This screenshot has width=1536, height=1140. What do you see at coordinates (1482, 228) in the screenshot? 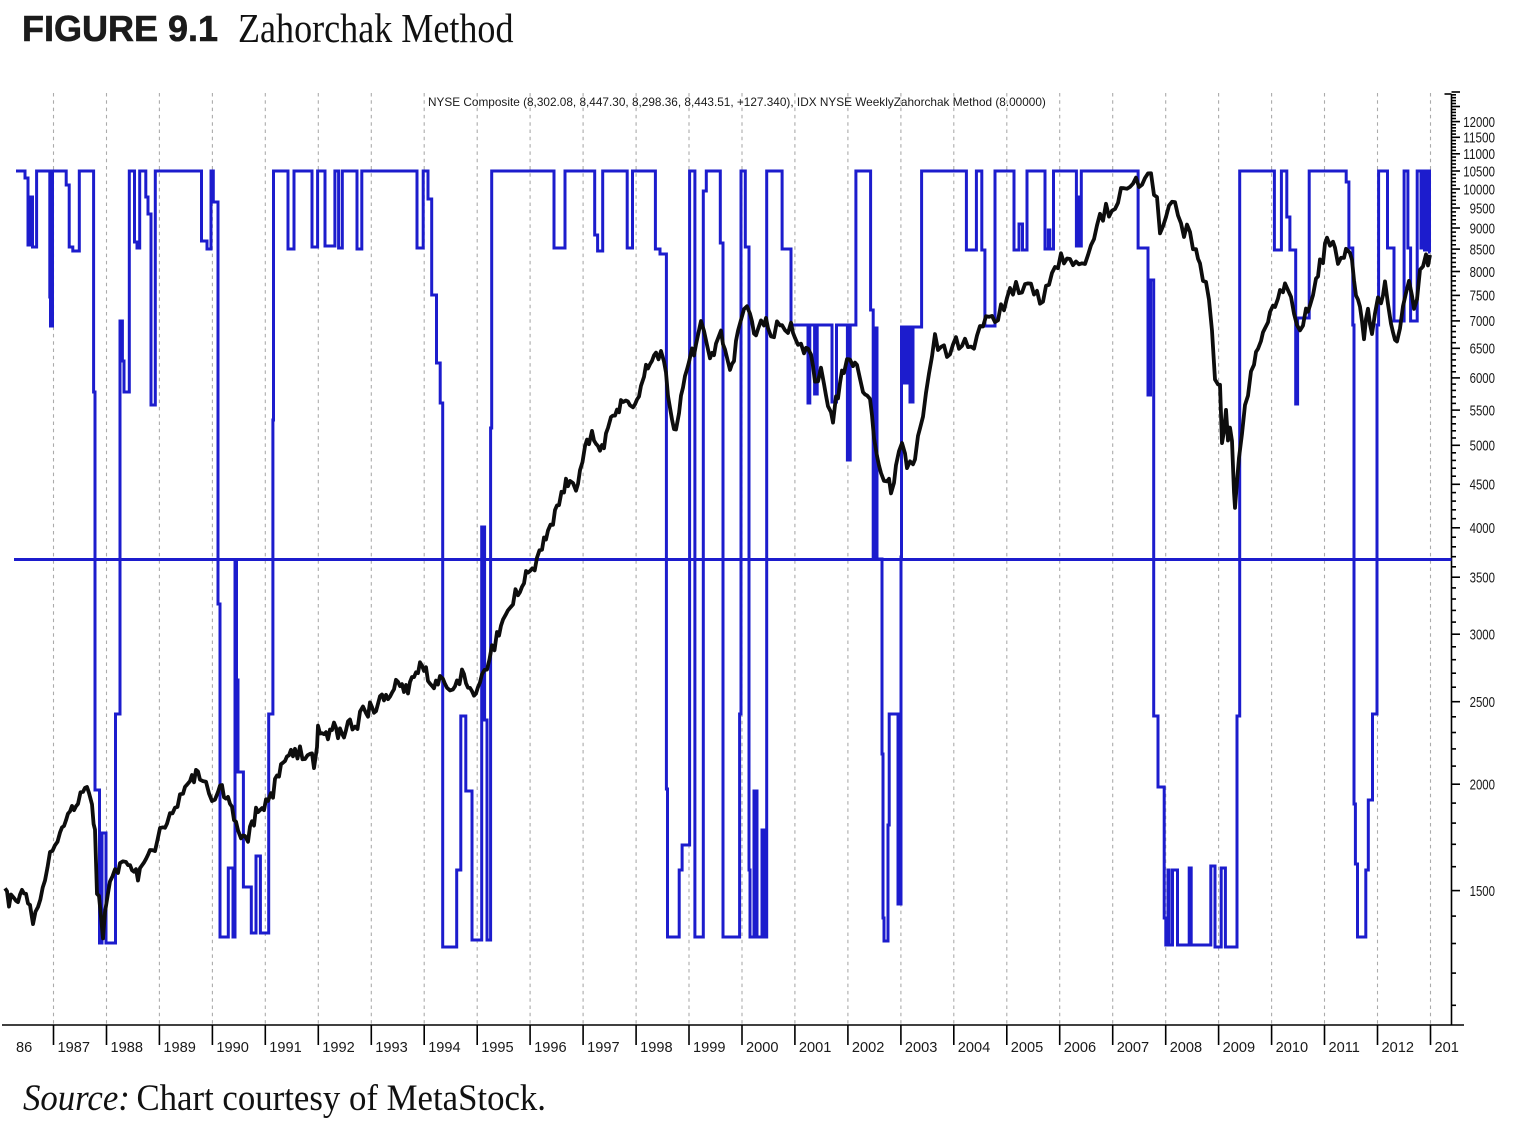
I see `svg-text: 9000` at bounding box center [1482, 228].